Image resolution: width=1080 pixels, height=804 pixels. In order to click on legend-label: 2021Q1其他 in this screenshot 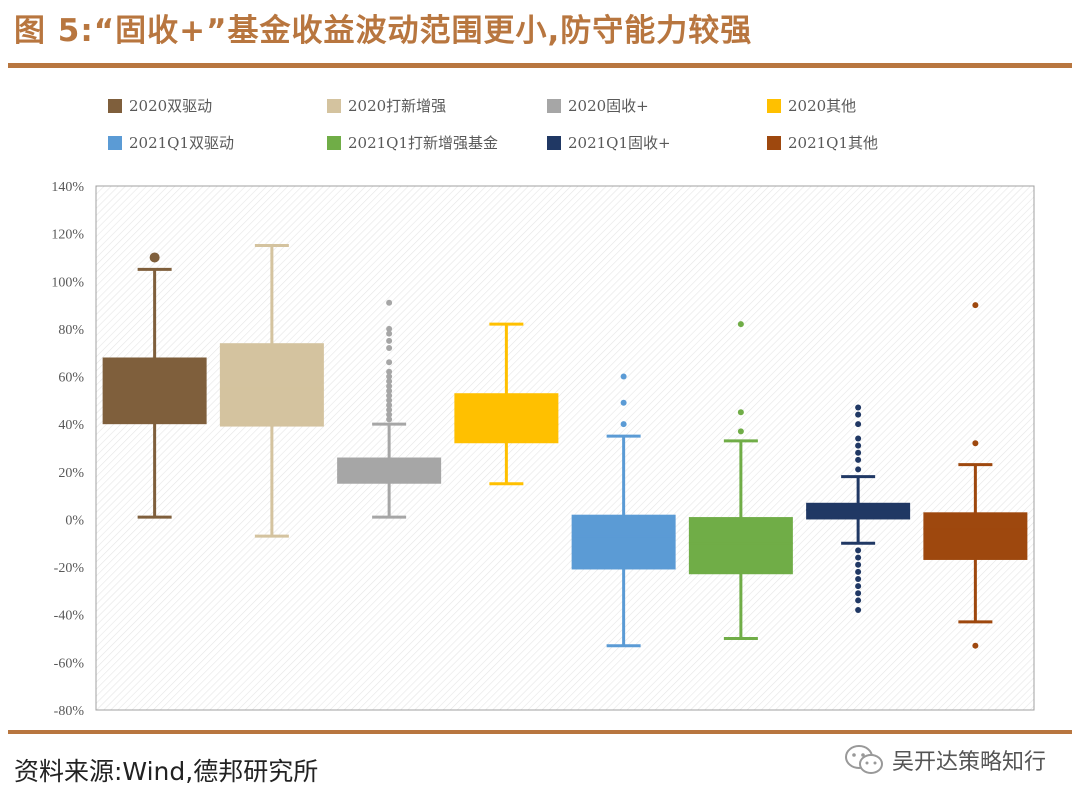, I will do `click(833, 143)`.